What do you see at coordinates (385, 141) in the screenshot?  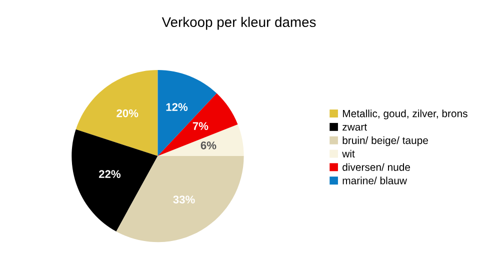 I see `legend-label: bruin/ beige/ taupe` at bounding box center [385, 141].